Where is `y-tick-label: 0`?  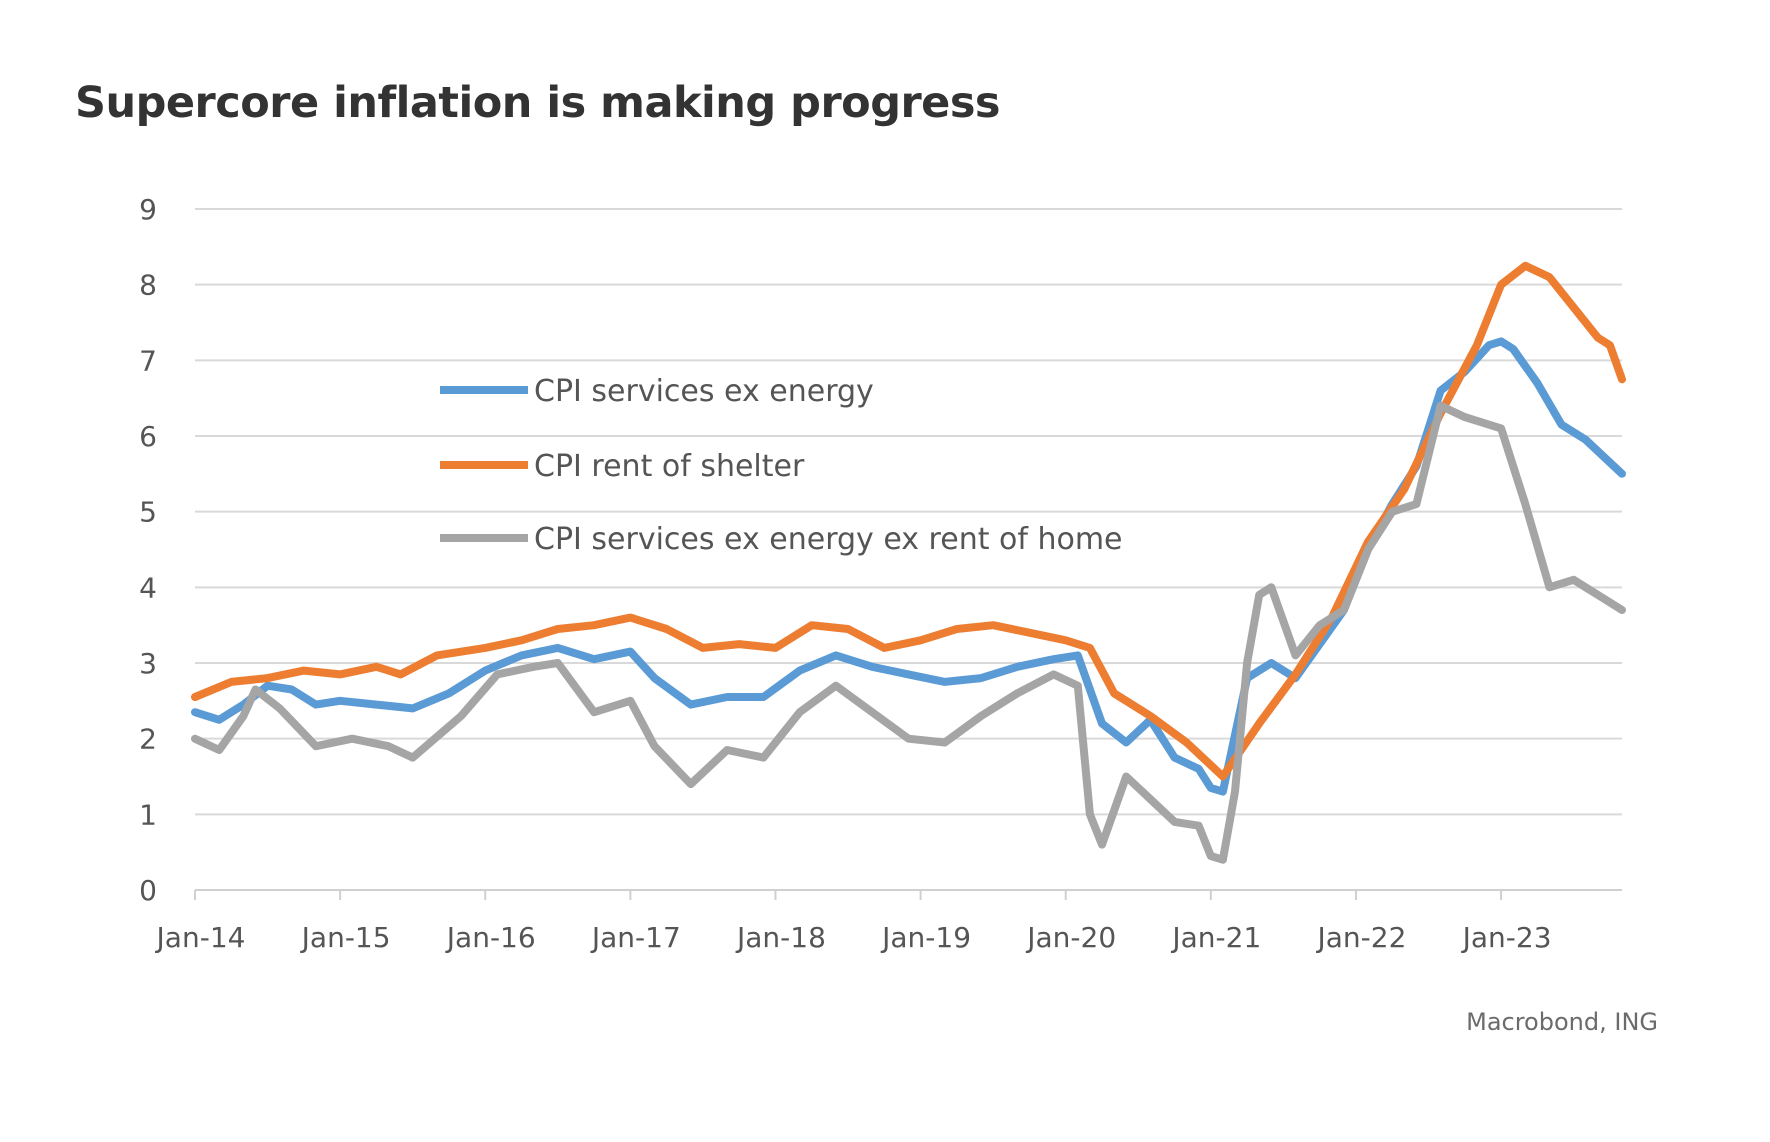
y-tick-label: 0 is located at coordinates (148, 890).